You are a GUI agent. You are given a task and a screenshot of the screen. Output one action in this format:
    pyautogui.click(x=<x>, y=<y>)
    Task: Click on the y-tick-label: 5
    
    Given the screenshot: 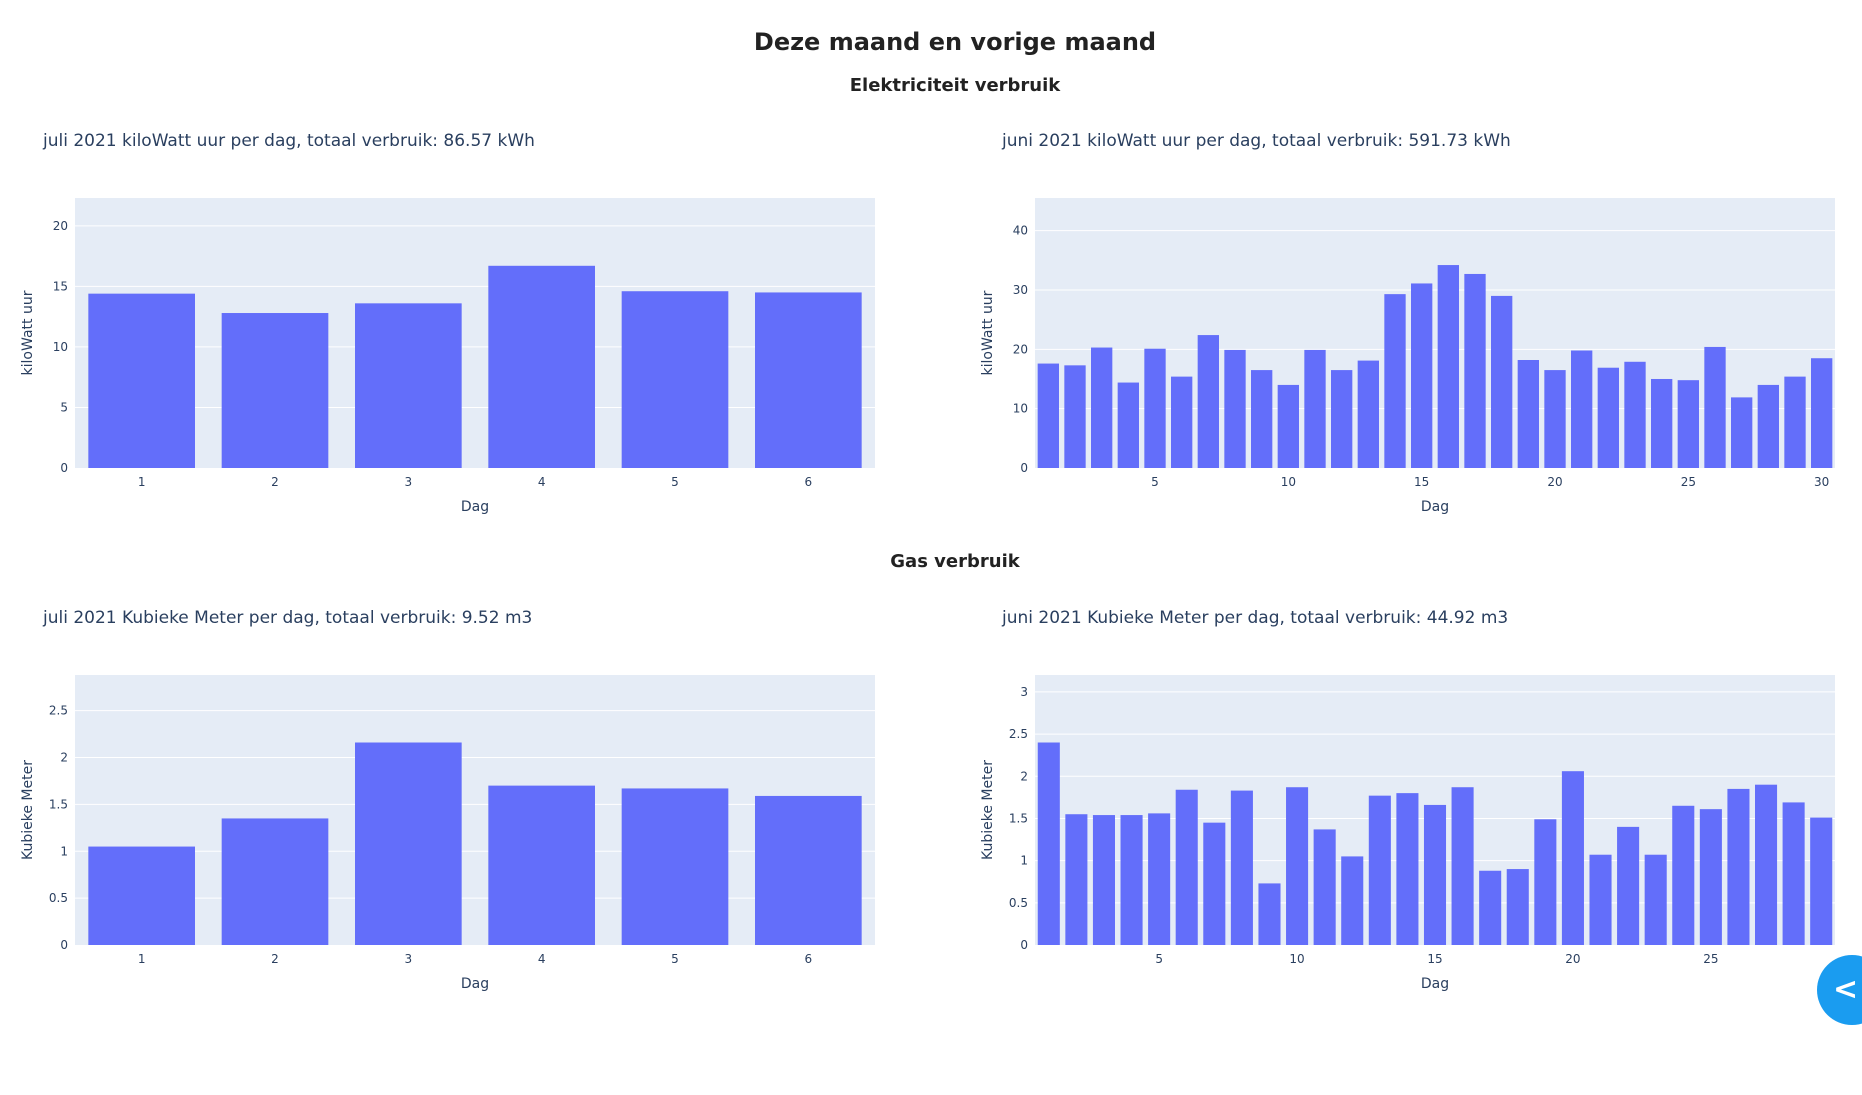 What is the action you would take?
    pyautogui.click(x=64, y=407)
    